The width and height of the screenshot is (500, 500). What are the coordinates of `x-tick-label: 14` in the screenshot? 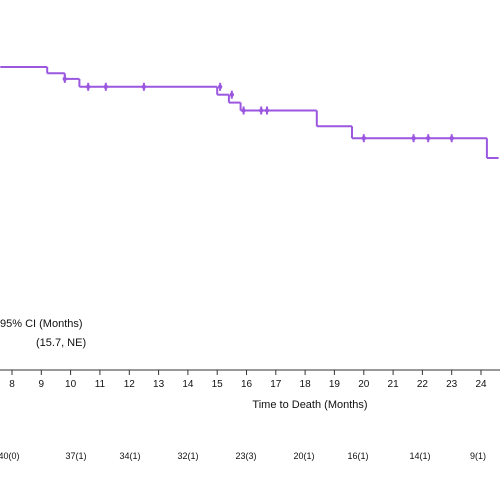 It's located at (188, 384).